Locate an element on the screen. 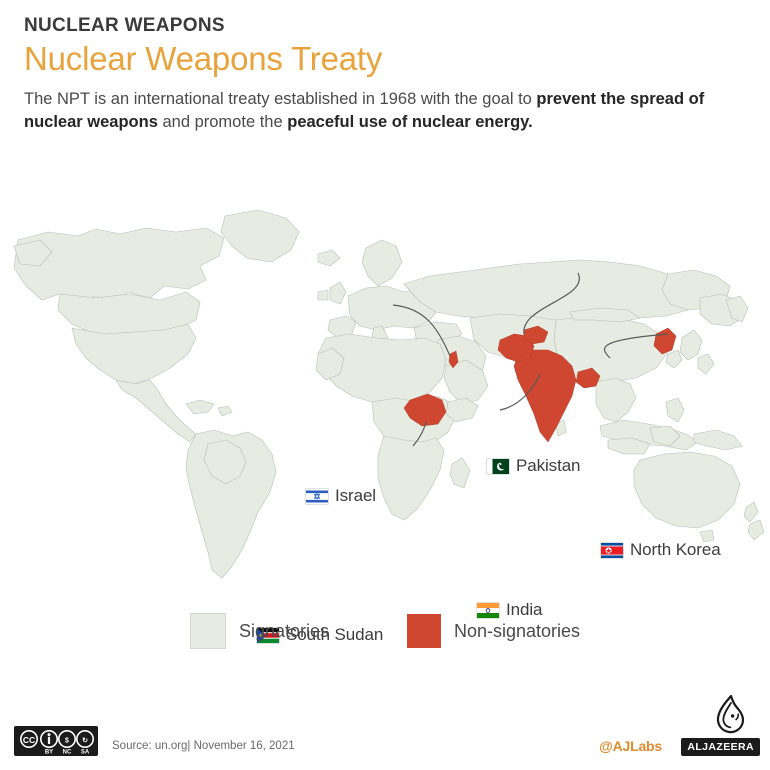 This screenshot has height=770, width=770. india-flag-icon is located at coordinates (488, 610).